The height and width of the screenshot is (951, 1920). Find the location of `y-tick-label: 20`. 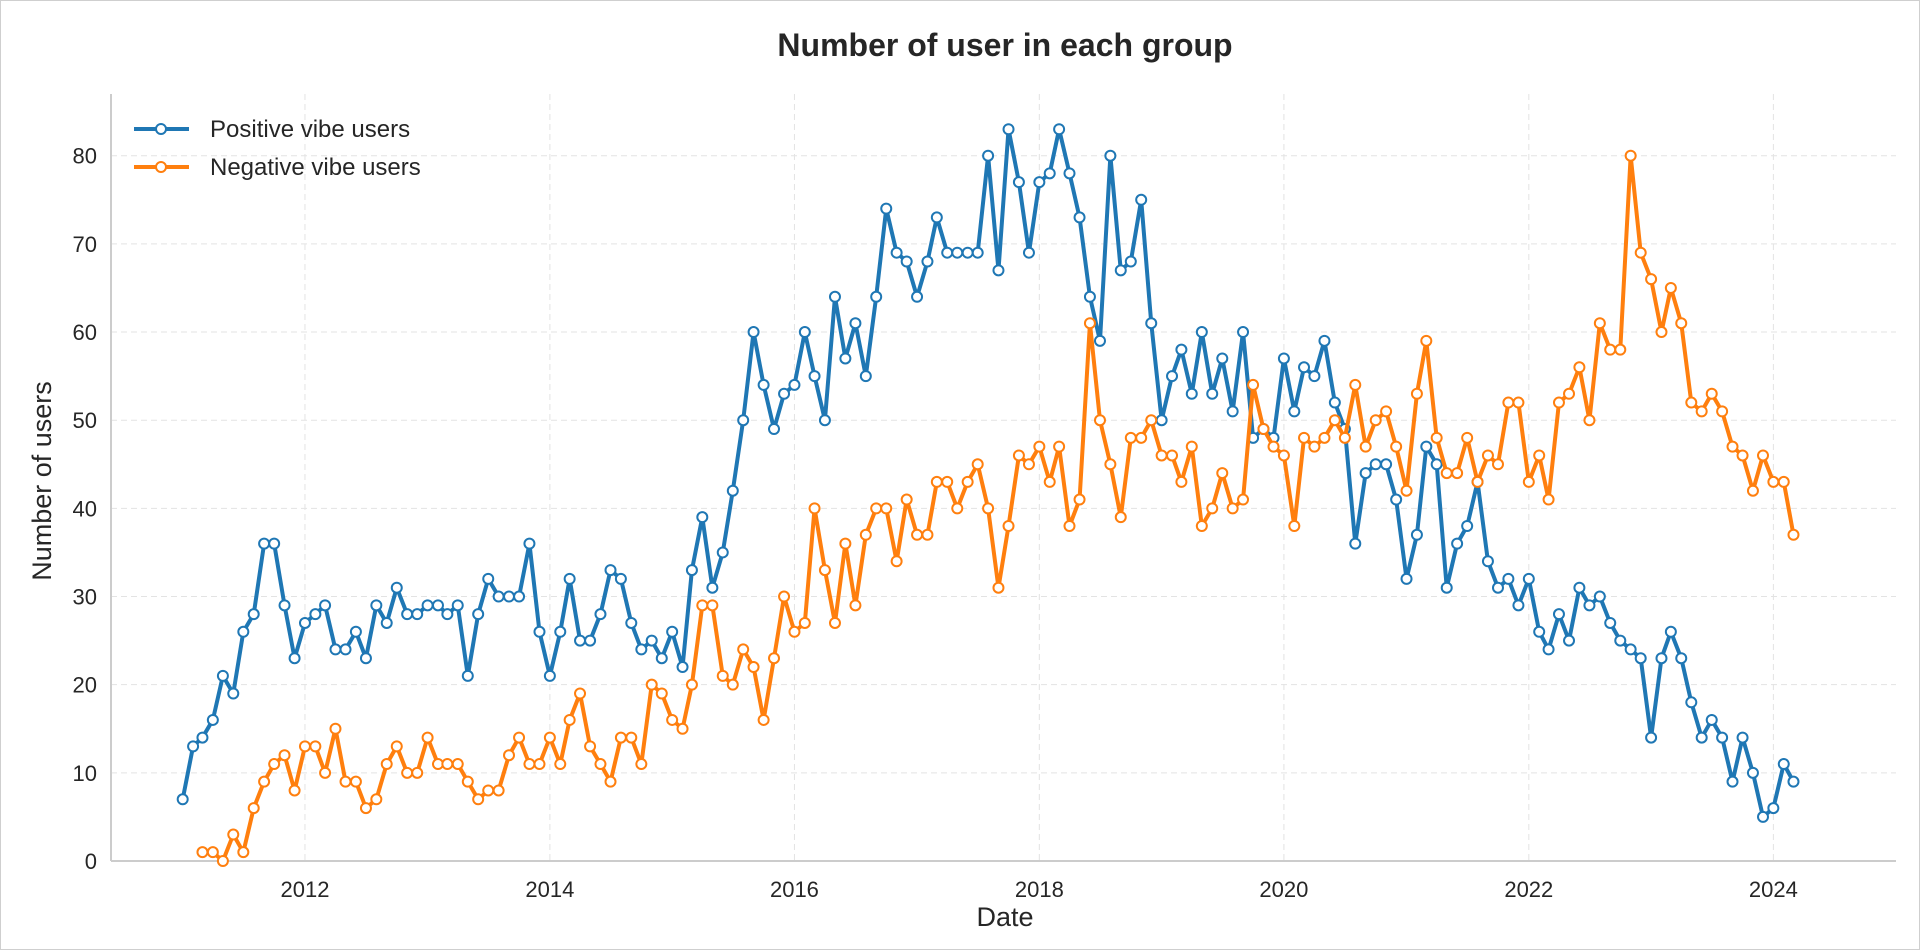

y-tick-label: 20 is located at coordinates (85, 685).